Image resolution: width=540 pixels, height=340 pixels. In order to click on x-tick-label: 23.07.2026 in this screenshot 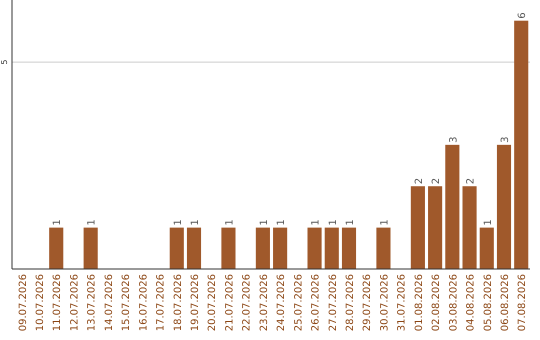, I will do `click(264, 303)`.